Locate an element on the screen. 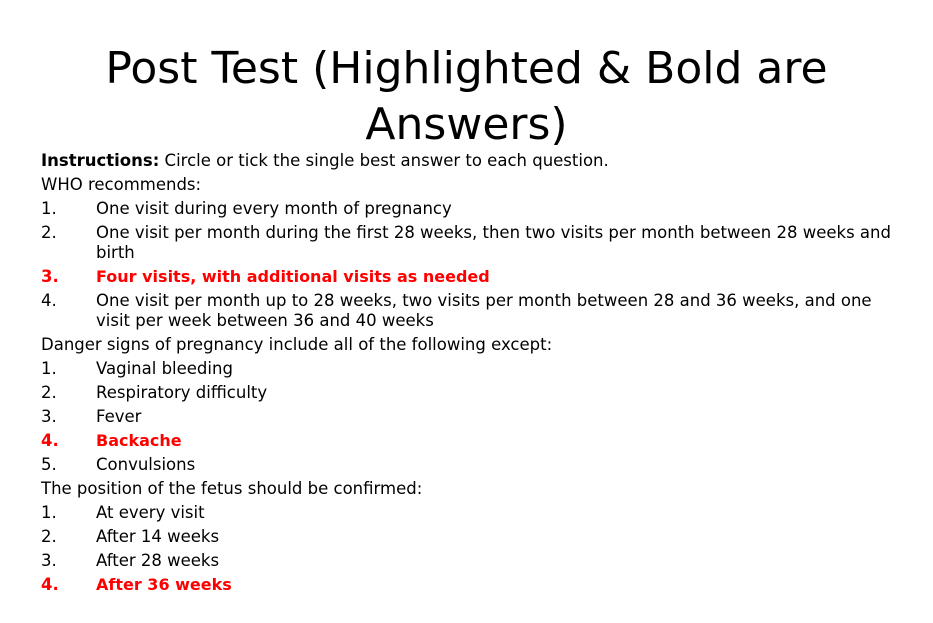  option-text: Fever is located at coordinates (119, 416).